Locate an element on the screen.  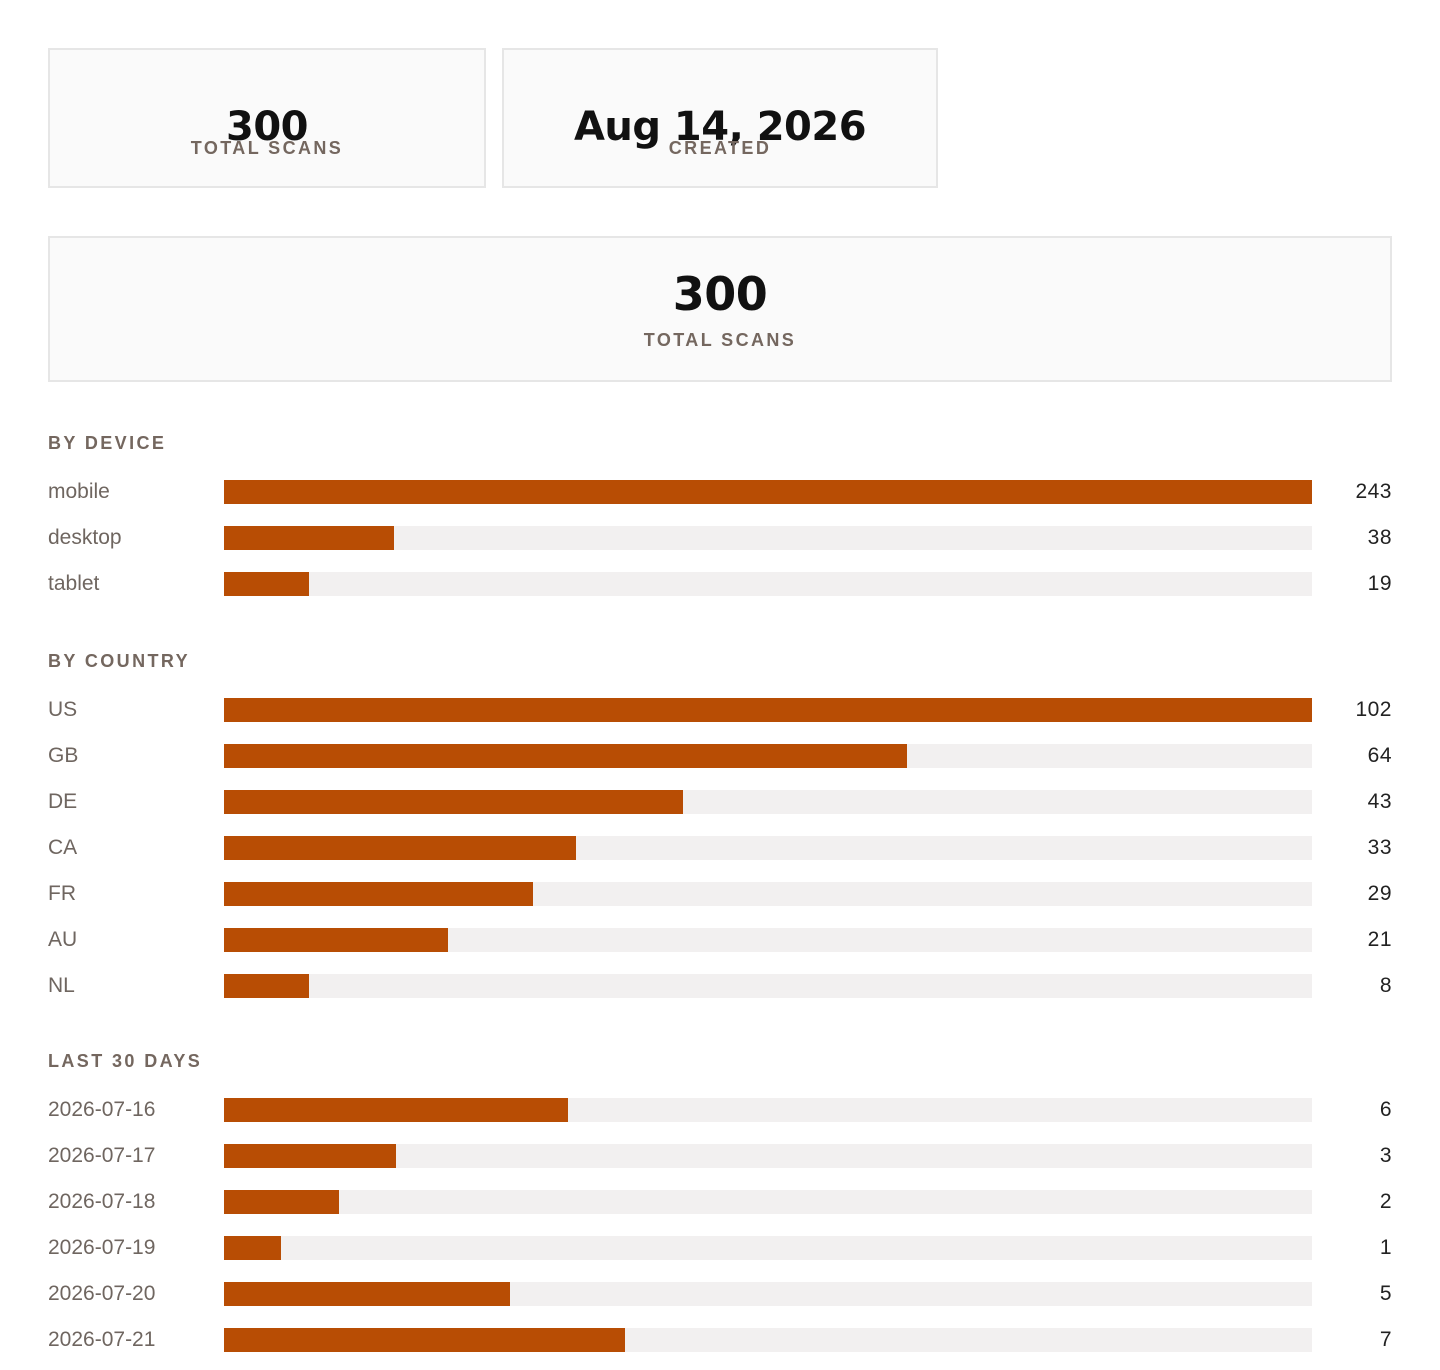
bar-value: 243 is located at coordinates (1373, 491).